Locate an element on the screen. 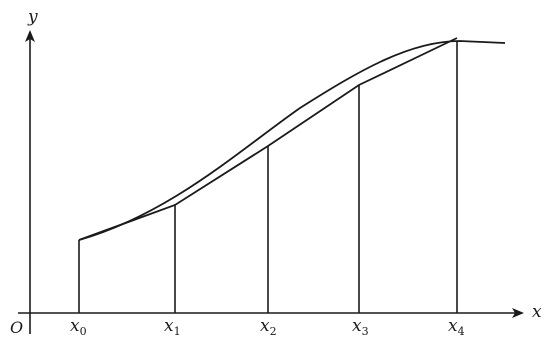 The image size is (546, 343). origin-label: O is located at coordinates (16, 327).